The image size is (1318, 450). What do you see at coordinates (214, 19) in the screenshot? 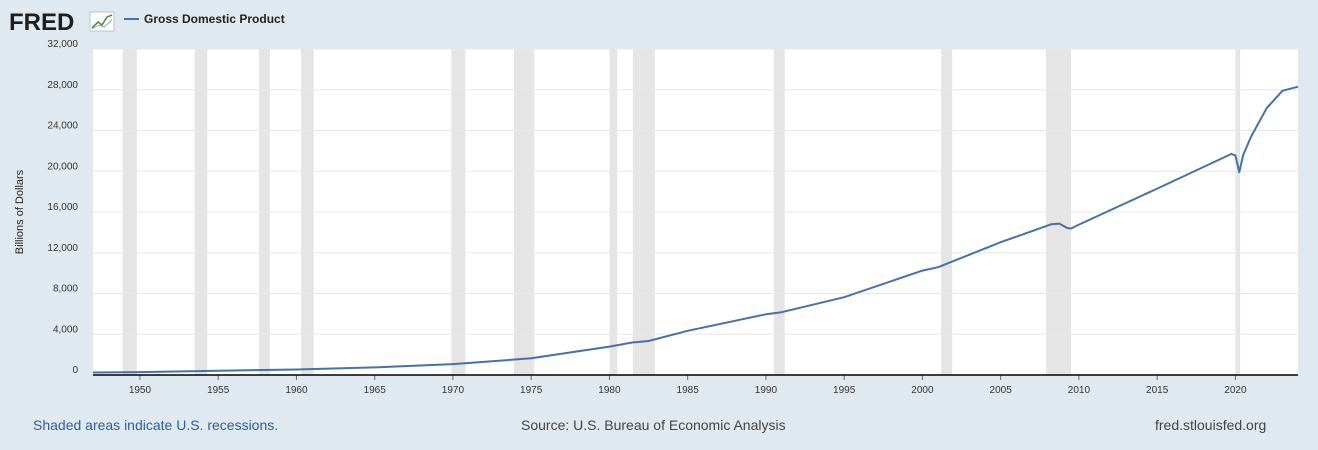
I see `legend-label: Gross Domestic Product` at bounding box center [214, 19].